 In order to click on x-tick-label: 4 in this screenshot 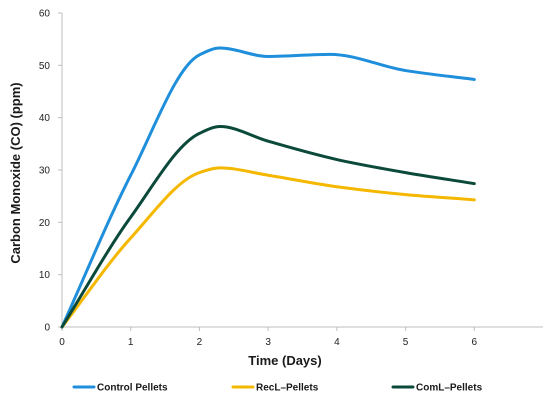, I will do `click(337, 342)`.